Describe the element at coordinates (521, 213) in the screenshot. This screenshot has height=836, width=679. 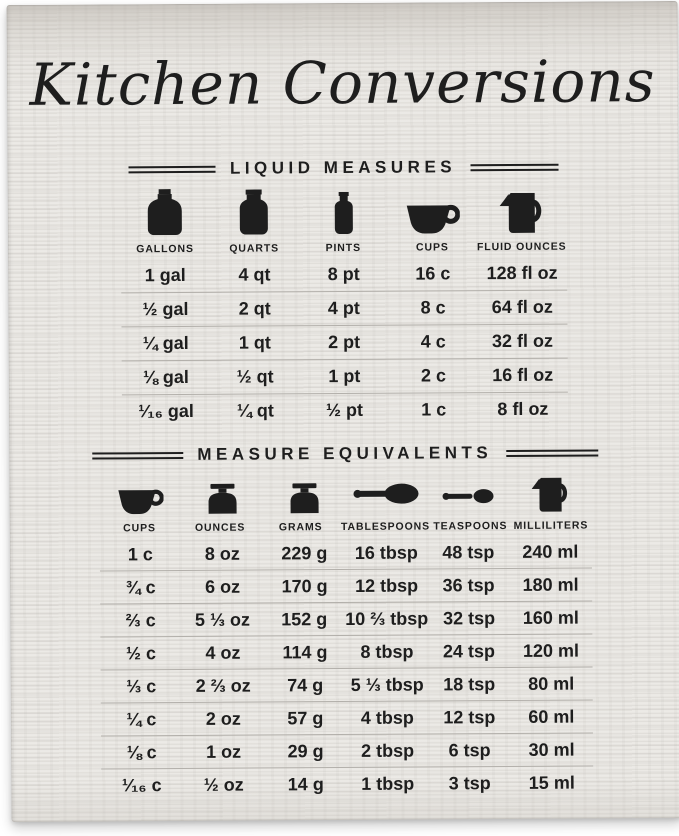
I see `measuring-cup-icon` at that location.